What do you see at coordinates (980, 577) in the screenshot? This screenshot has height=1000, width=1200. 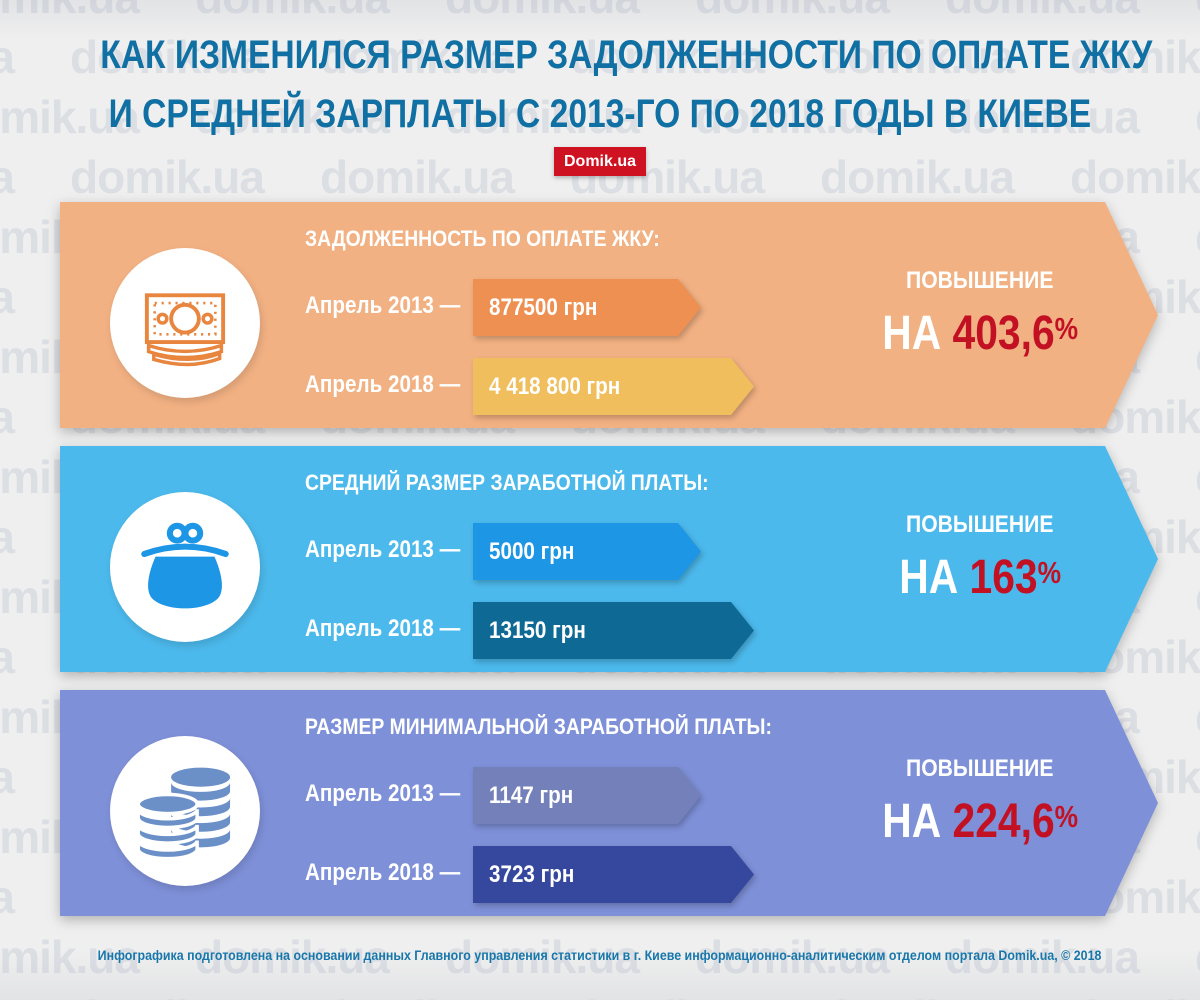 I see `increase-value: НА 163%` at bounding box center [980, 577].